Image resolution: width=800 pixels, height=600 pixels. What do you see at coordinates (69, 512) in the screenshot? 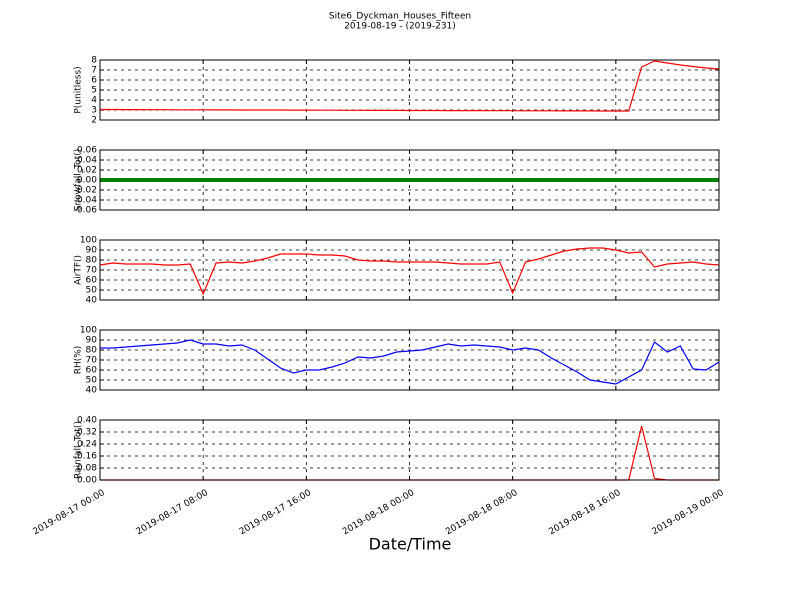
I see `x-tick-label: 2019-08-17 00:00` at bounding box center [69, 512].